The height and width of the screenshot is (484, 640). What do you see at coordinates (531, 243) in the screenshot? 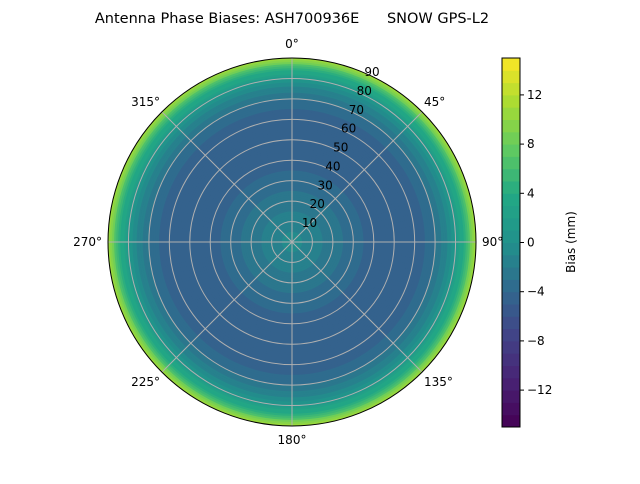
I see `colorbar-tick-label: 0` at bounding box center [531, 243].